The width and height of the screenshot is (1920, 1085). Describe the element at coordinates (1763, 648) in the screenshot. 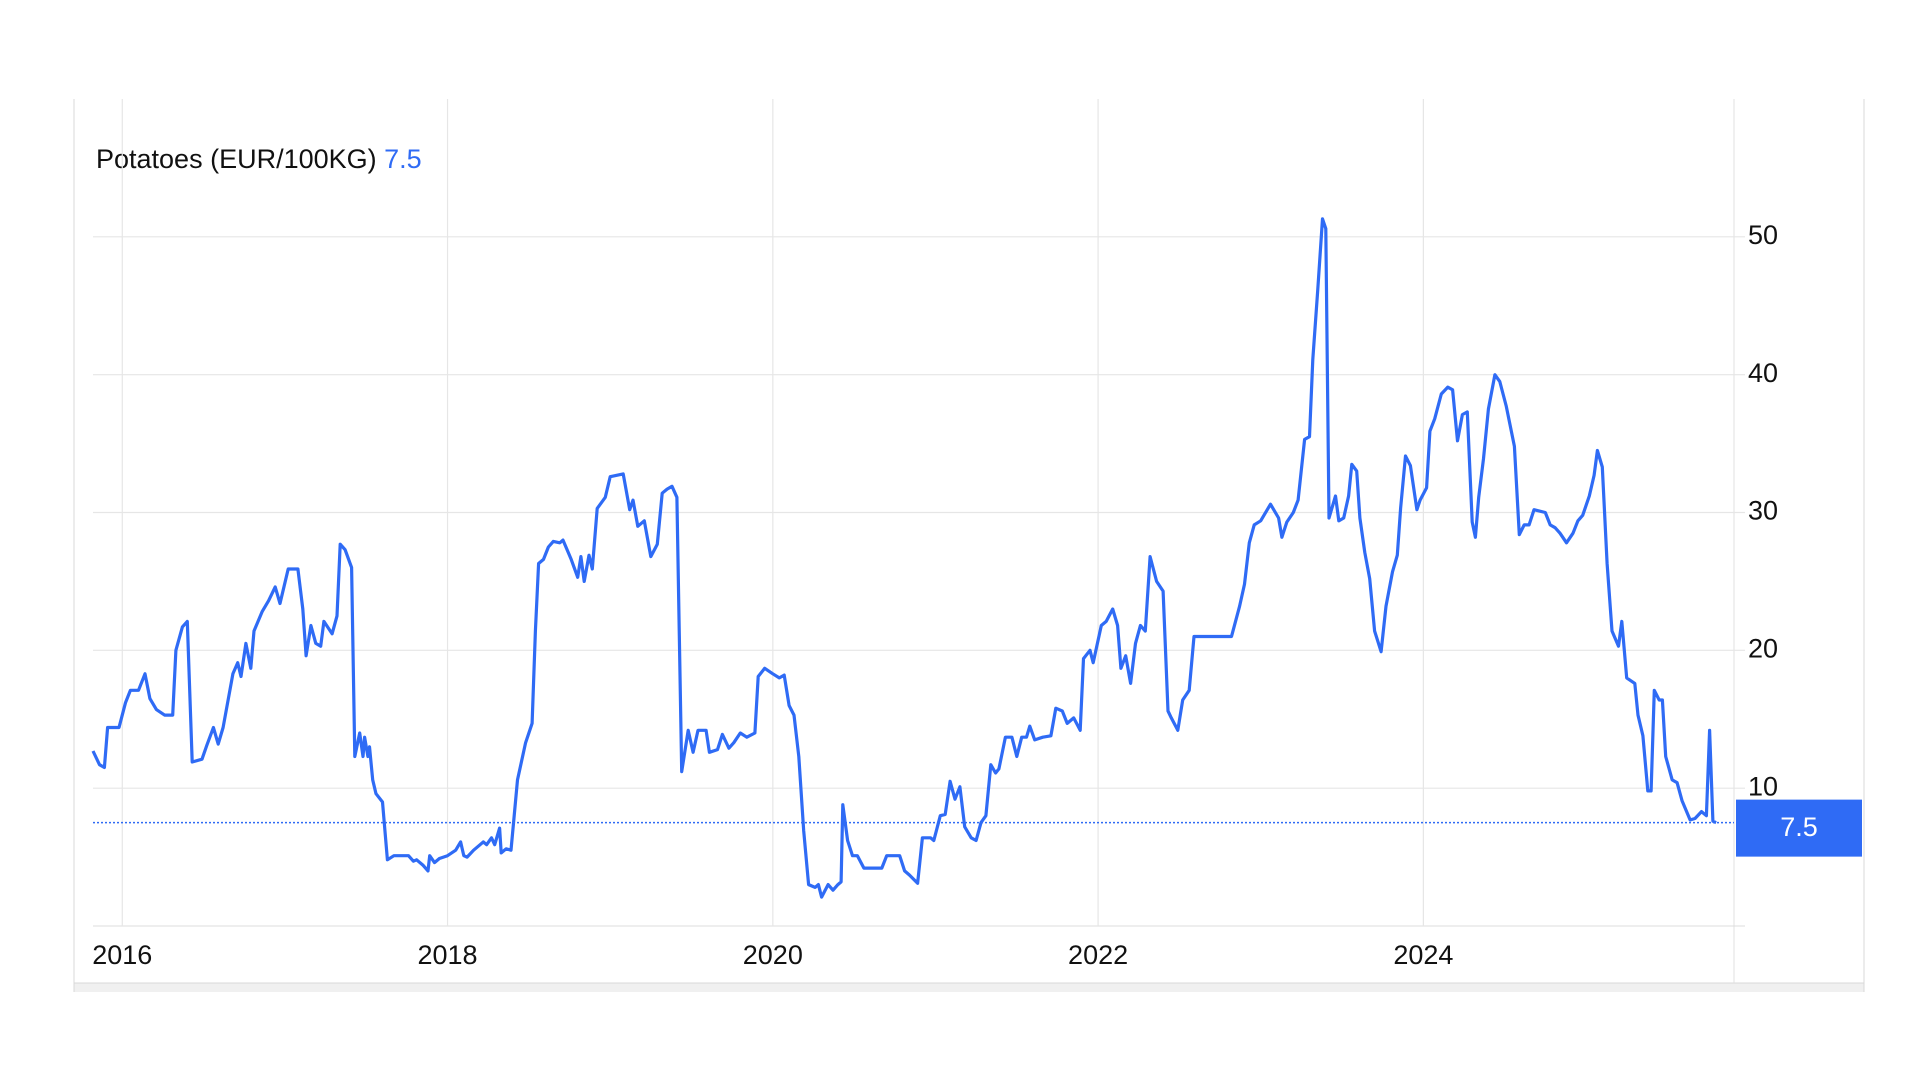

I see `y-tick-label: 20` at that location.